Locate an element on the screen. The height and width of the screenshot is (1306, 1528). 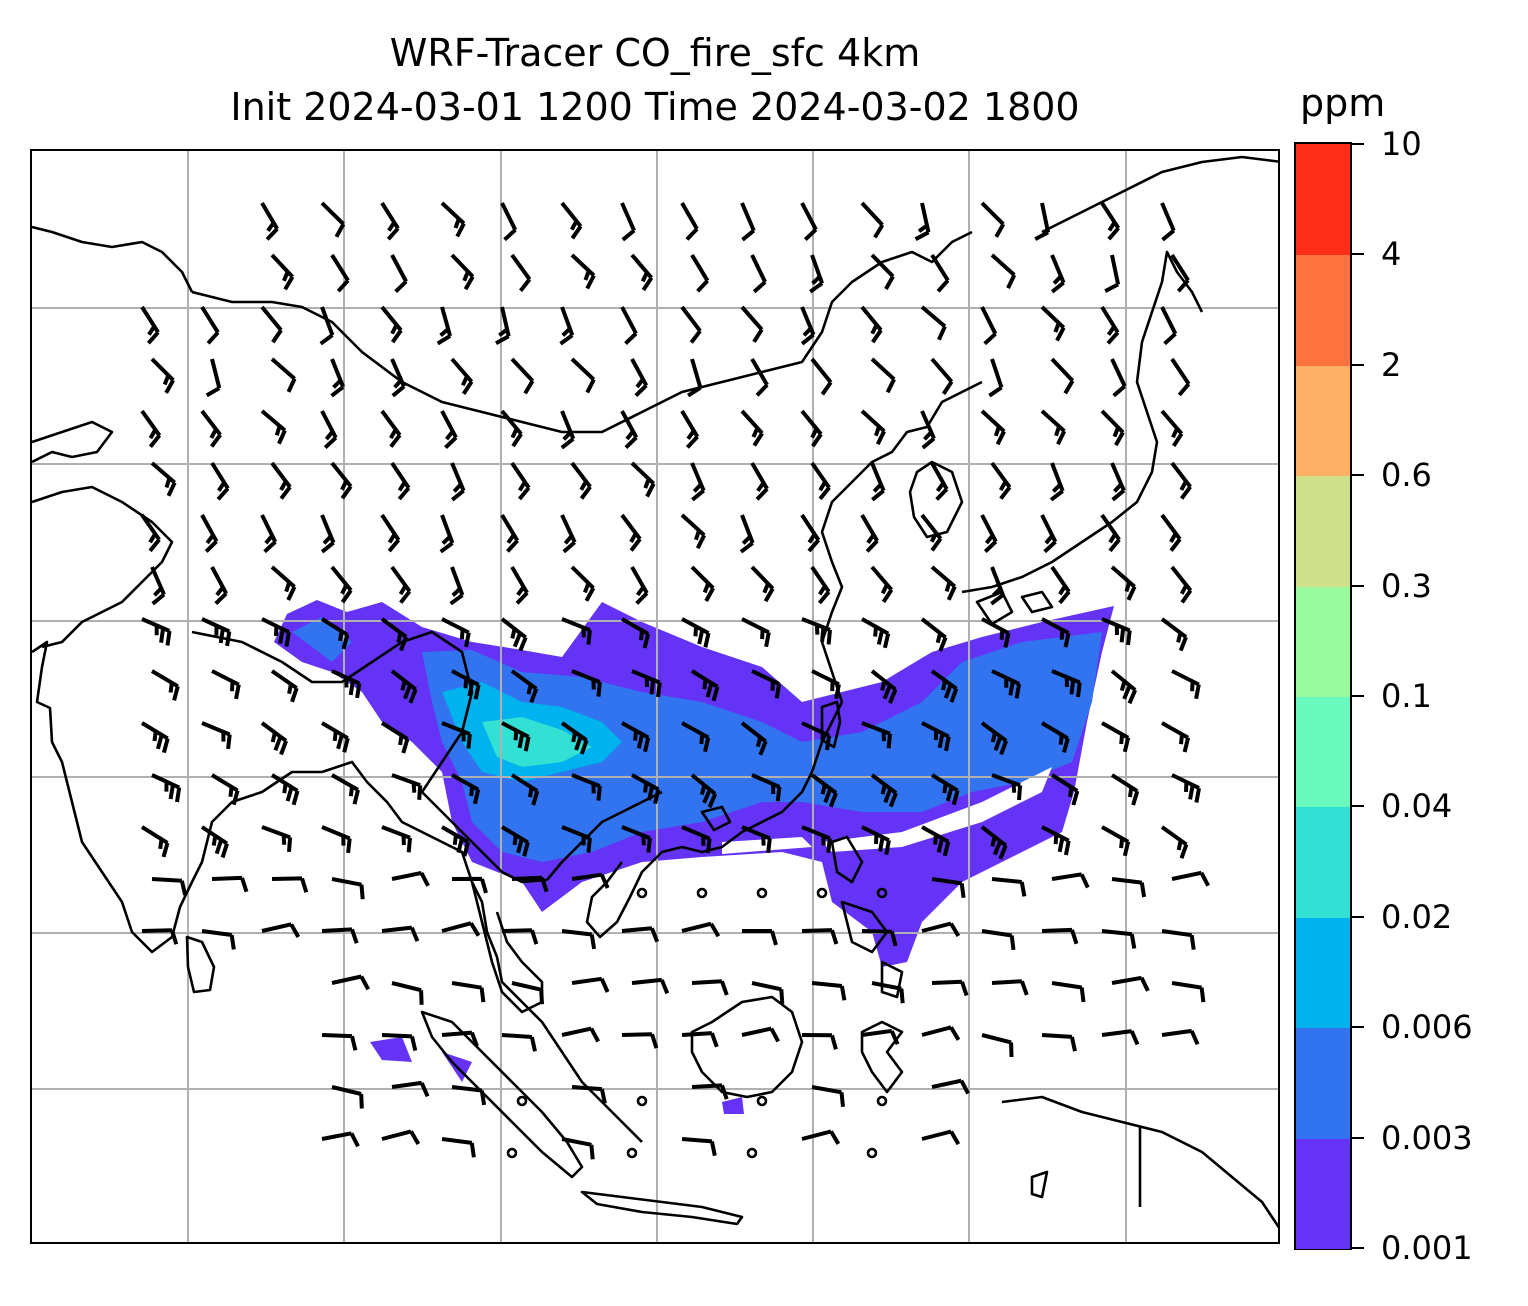
borneo is located at coordinates (747, 1047).